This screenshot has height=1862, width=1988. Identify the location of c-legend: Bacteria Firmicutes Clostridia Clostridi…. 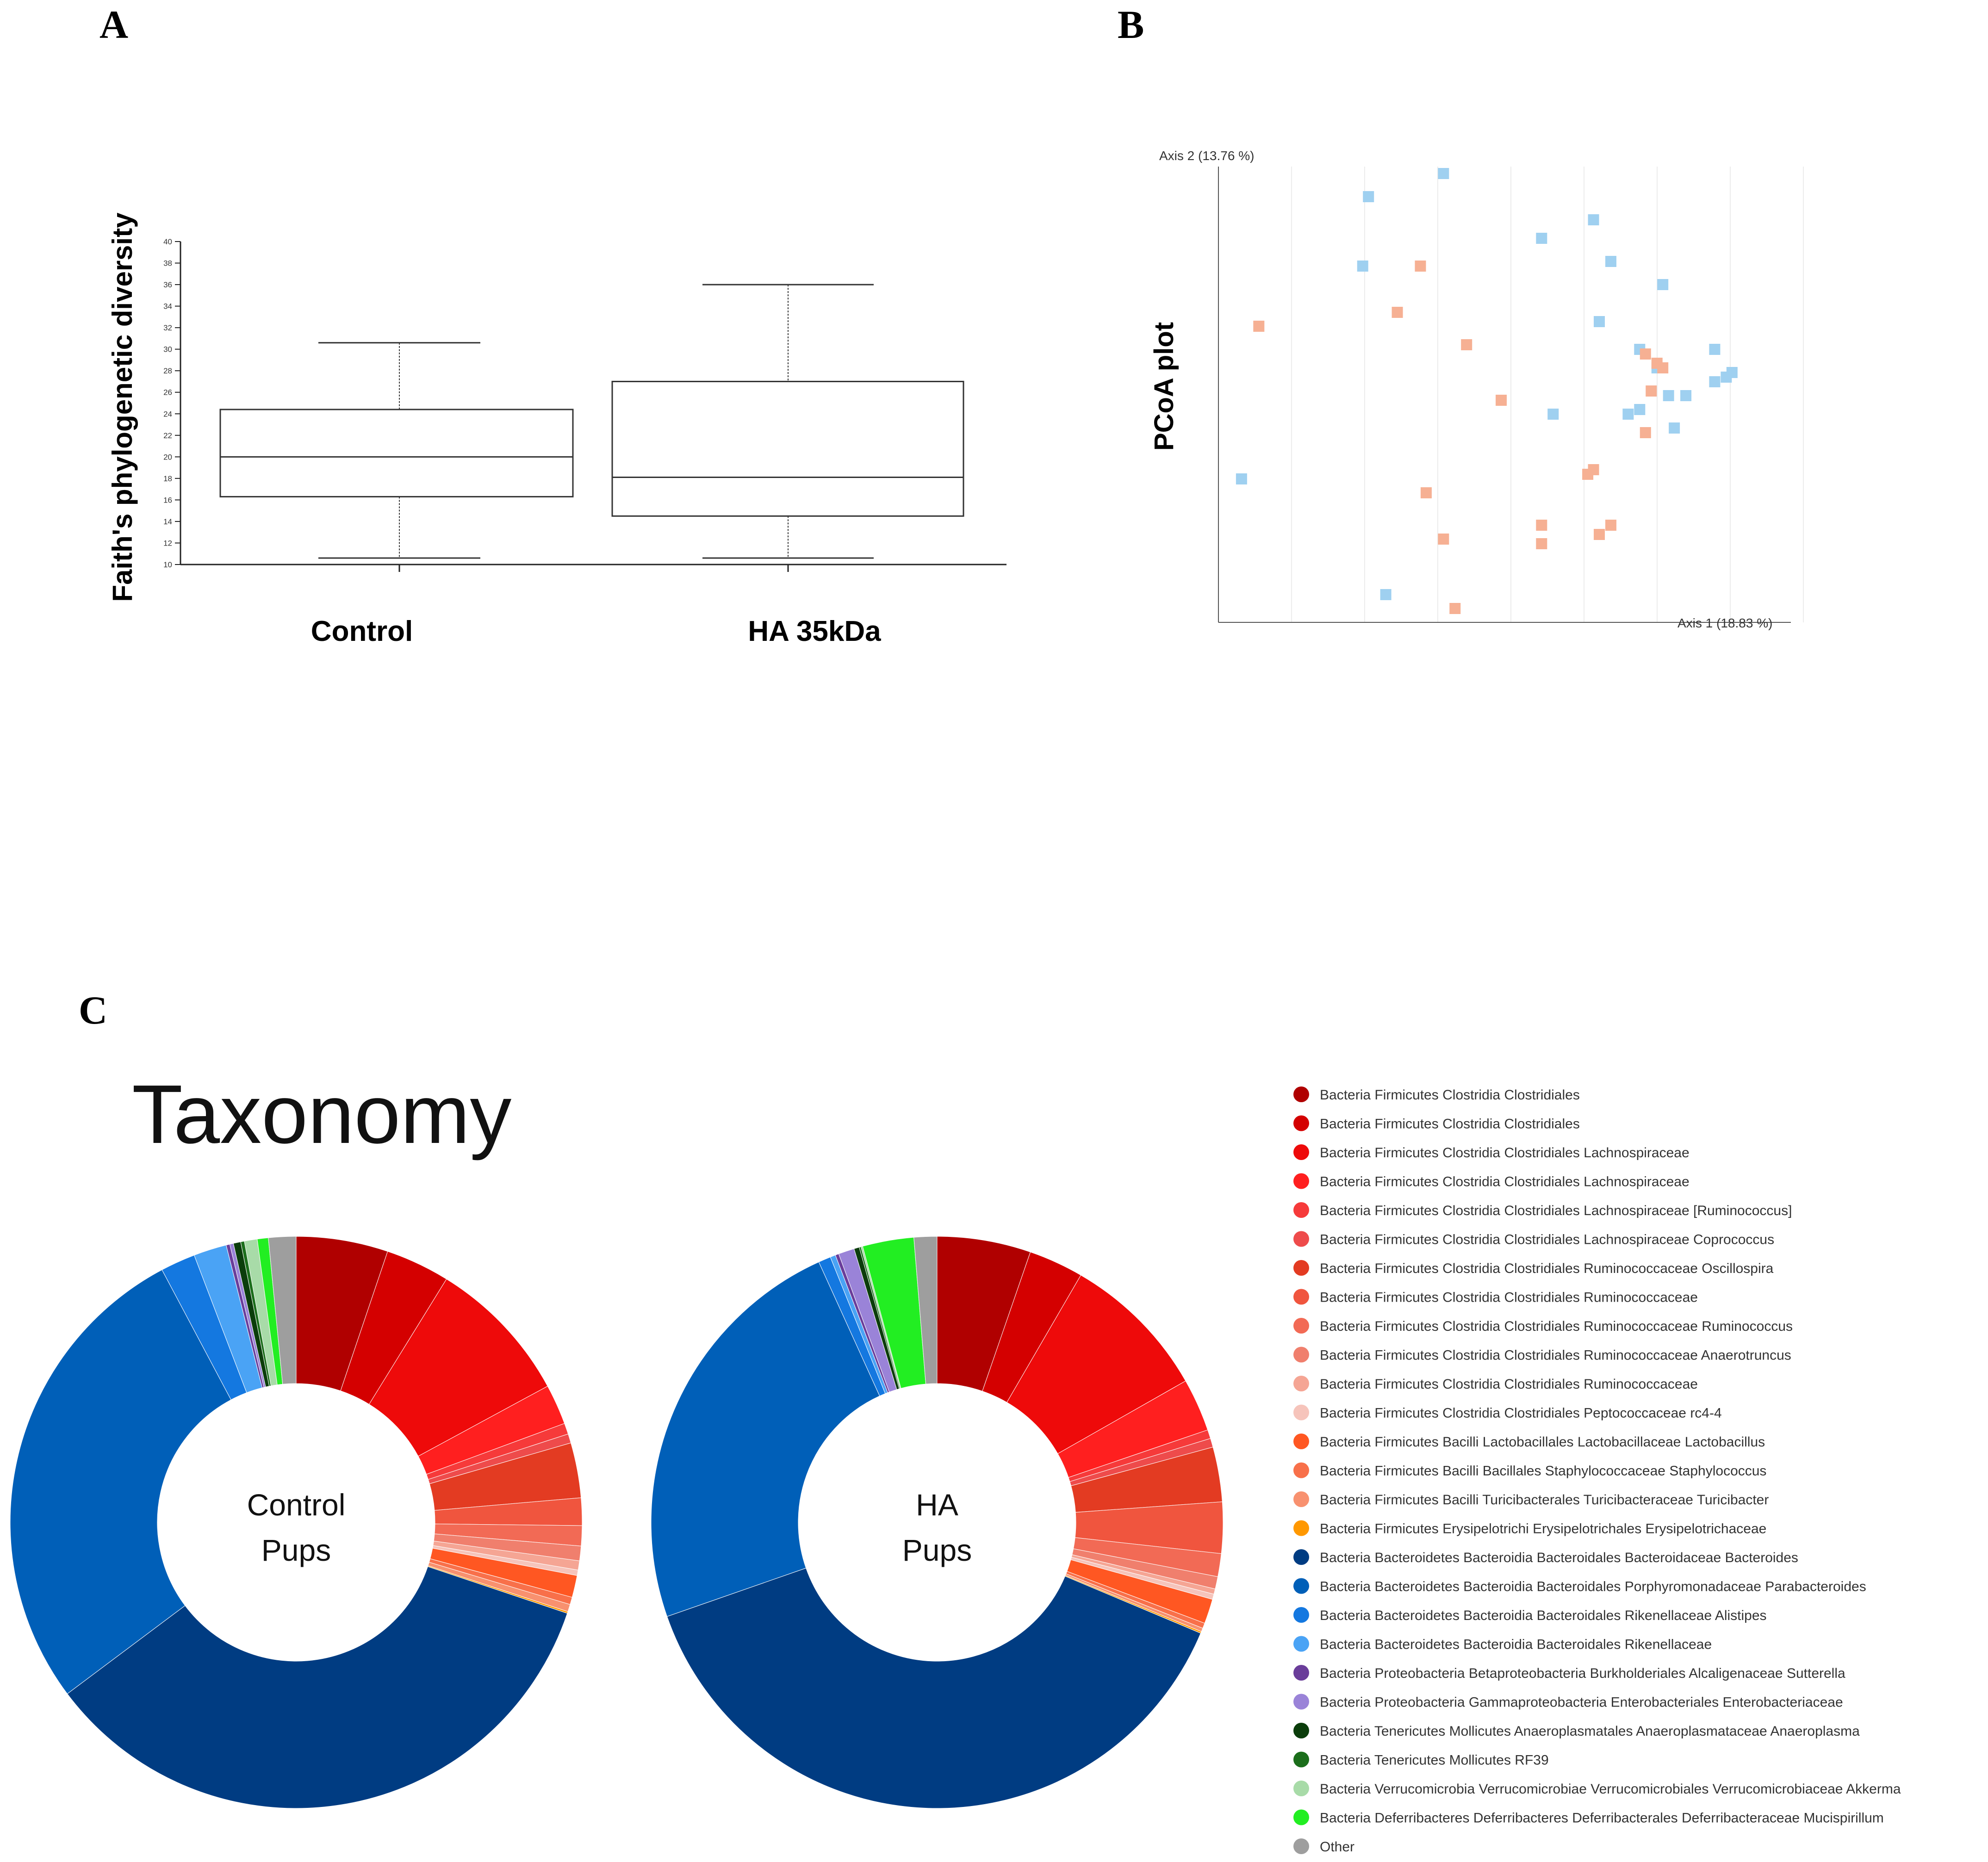
(1597, 1471).